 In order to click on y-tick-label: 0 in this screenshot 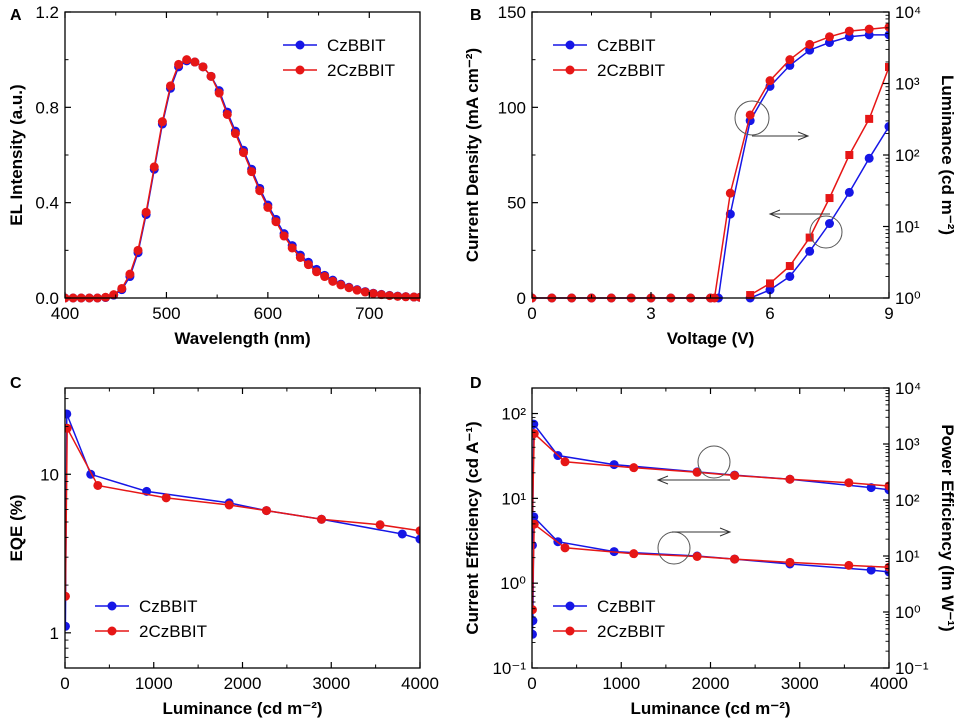, I will do `click(521, 298)`.